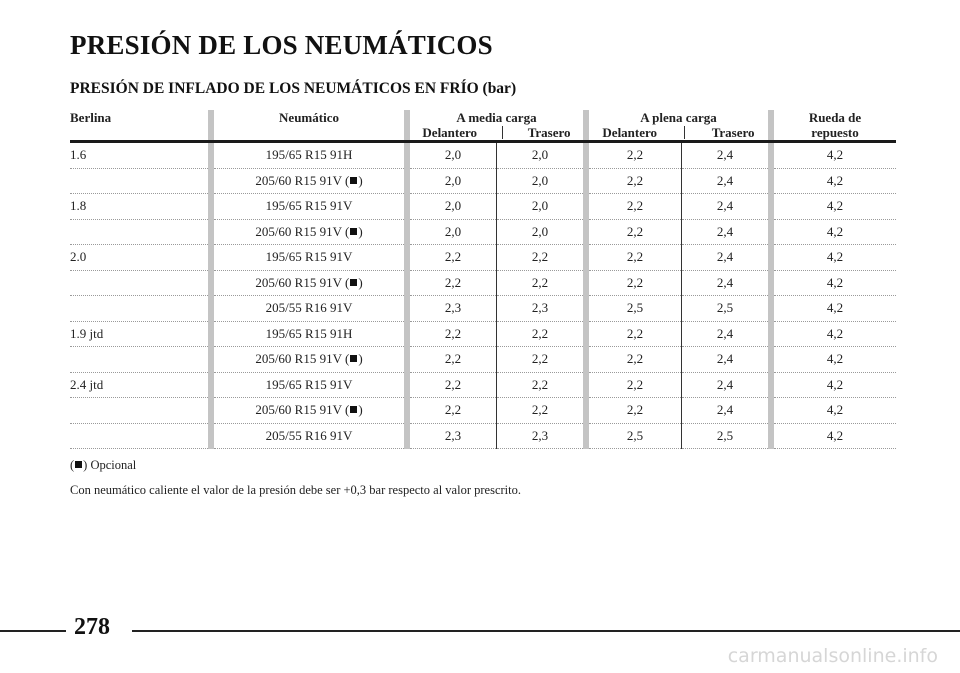 The height and width of the screenshot is (673, 960). I want to click on footnote-text: ) Opcional, so click(110, 465).